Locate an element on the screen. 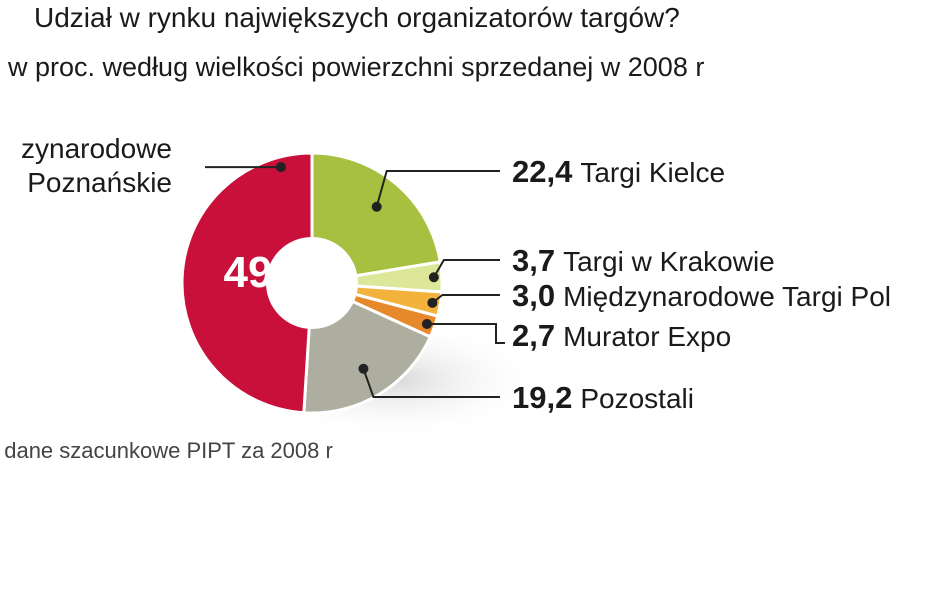 The width and height of the screenshot is (948, 593). label-5: 19,2 Pozostali is located at coordinates (603, 397).